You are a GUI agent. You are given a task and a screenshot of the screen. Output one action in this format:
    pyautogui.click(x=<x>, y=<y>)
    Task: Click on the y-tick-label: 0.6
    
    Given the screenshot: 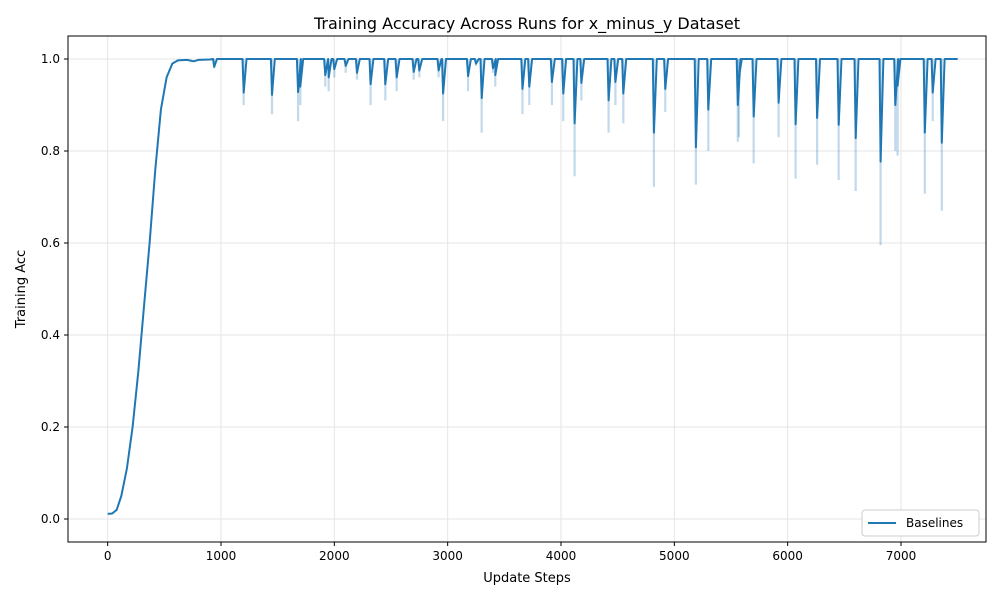 What is the action you would take?
    pyautogui.click(x=50, y=243)
    